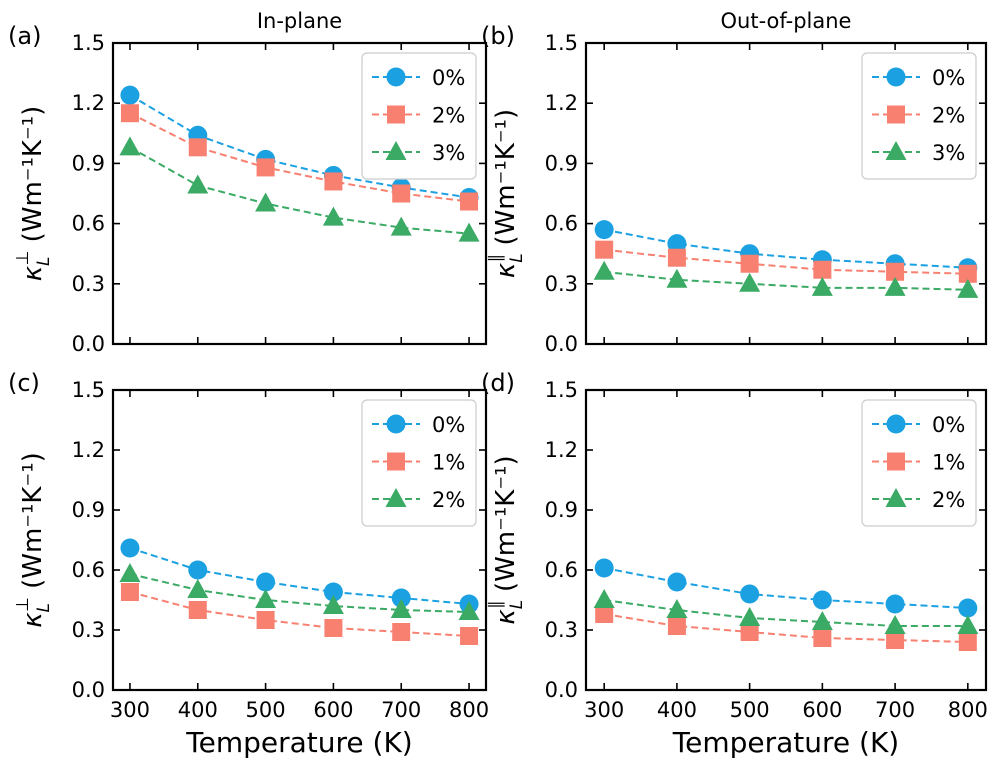 The height and width of the screenshot is (766, 996). I want to click on x-tick-label: 600, so click(822, 710).